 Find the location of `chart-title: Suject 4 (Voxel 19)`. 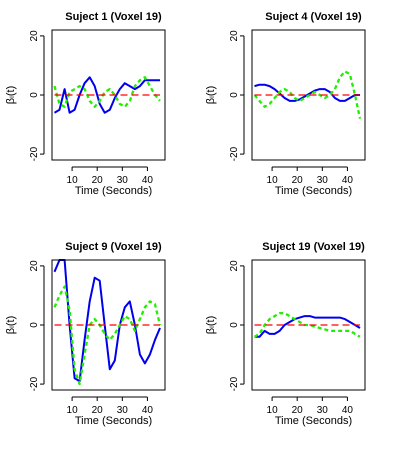

chart-title: Suject 4 (Voxel 19) is located at coordinates (313, 17).